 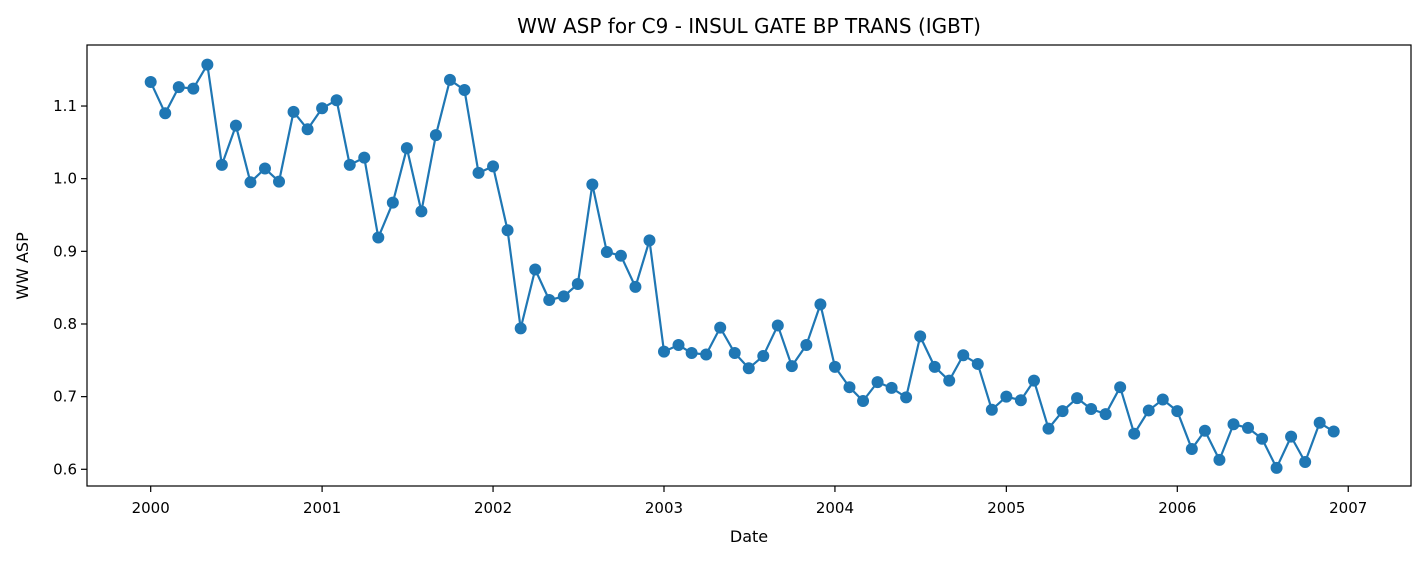 I want to click on y-tick-label: 1.1, so click(x=65, y=106).